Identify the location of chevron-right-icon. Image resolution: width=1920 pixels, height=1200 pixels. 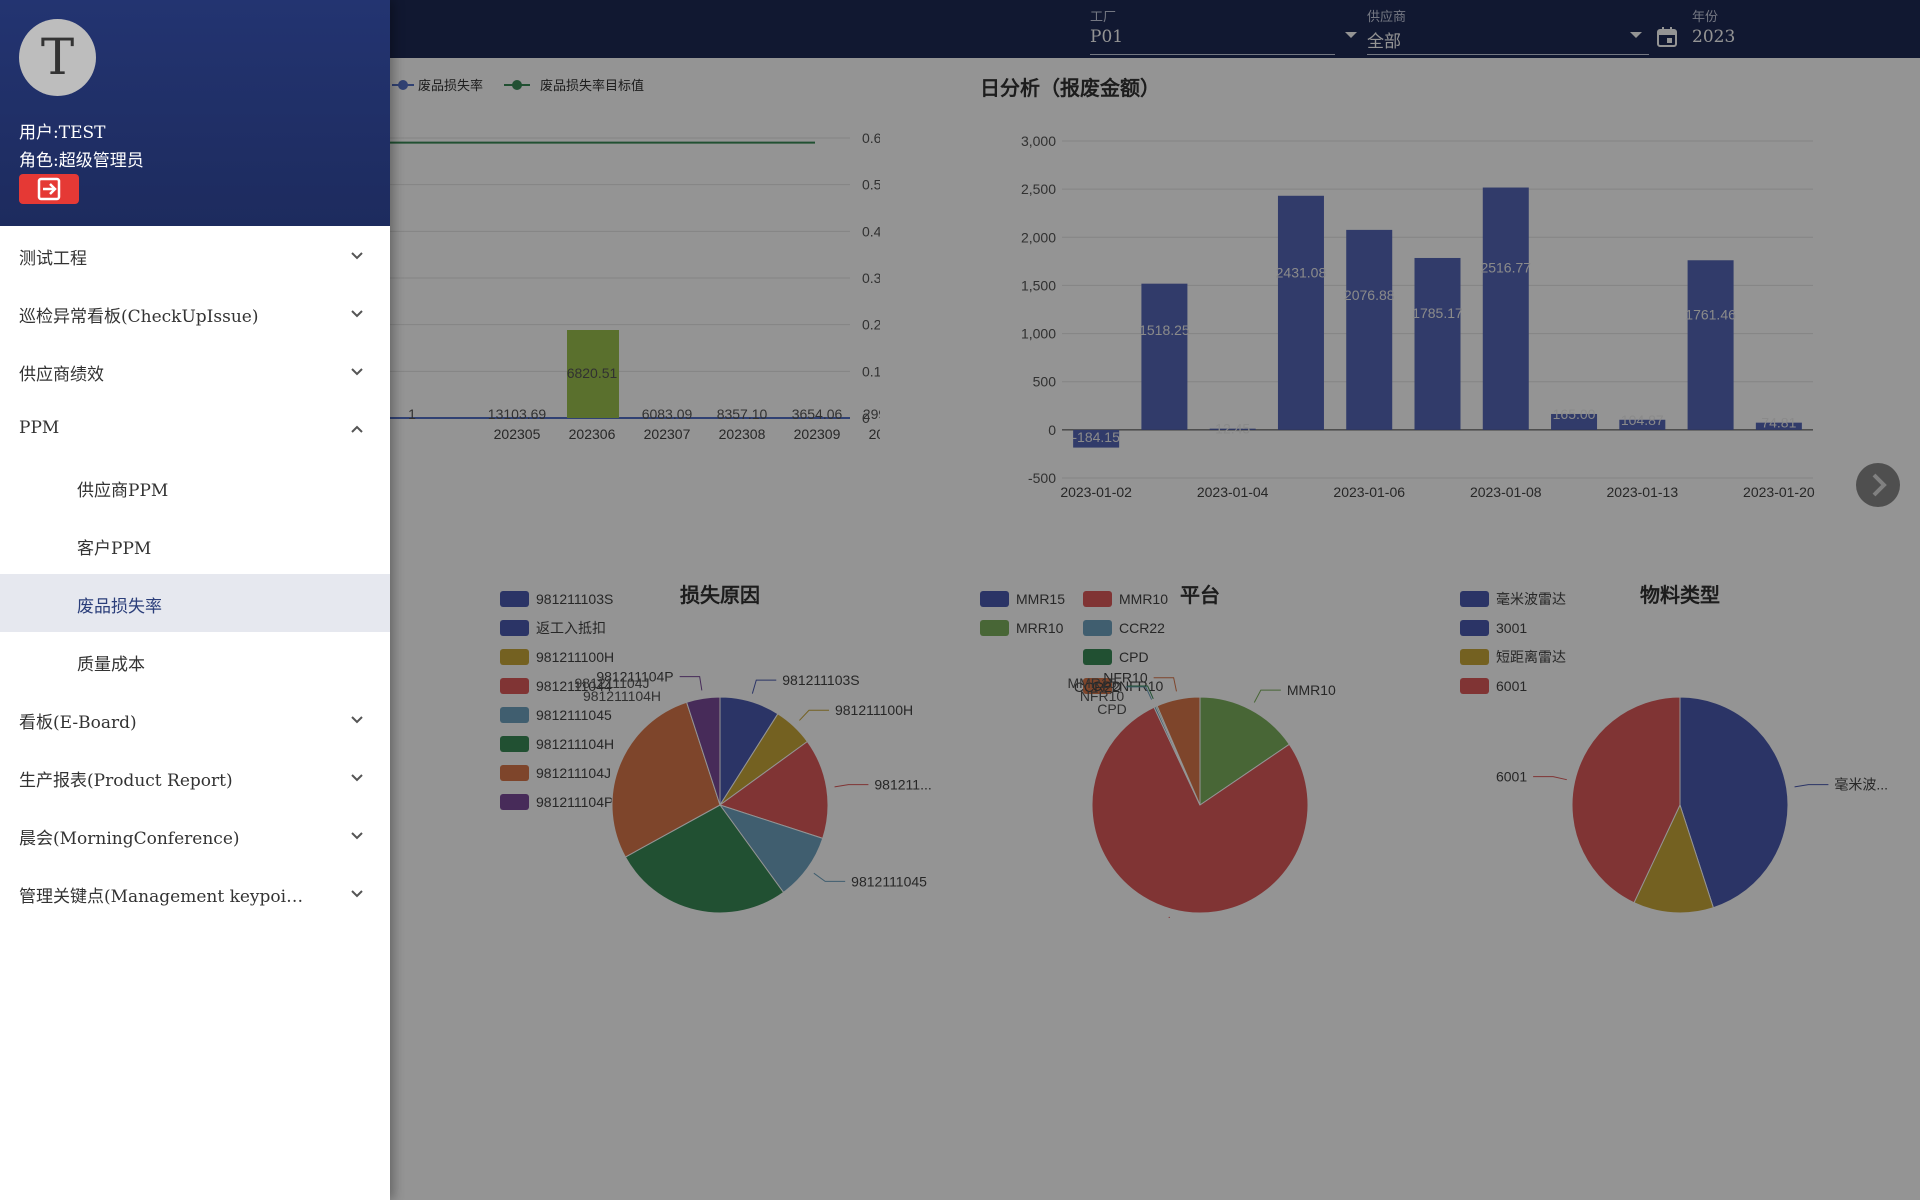
(1879, 485).